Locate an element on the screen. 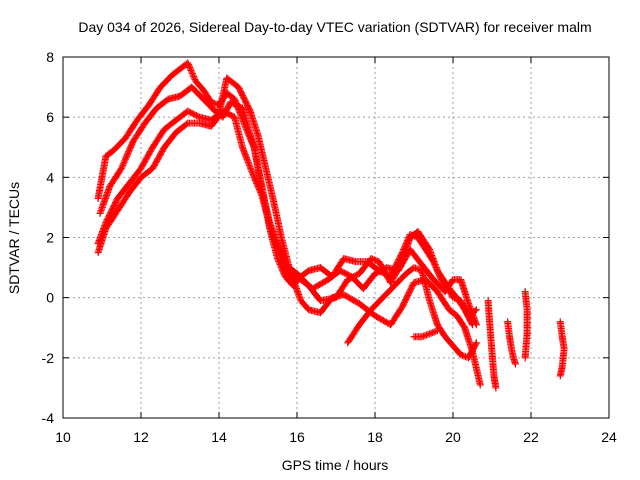 The width and height of the screenshot is (640, 480). y-tick-label: 6 is located at coordinates (50, 117).